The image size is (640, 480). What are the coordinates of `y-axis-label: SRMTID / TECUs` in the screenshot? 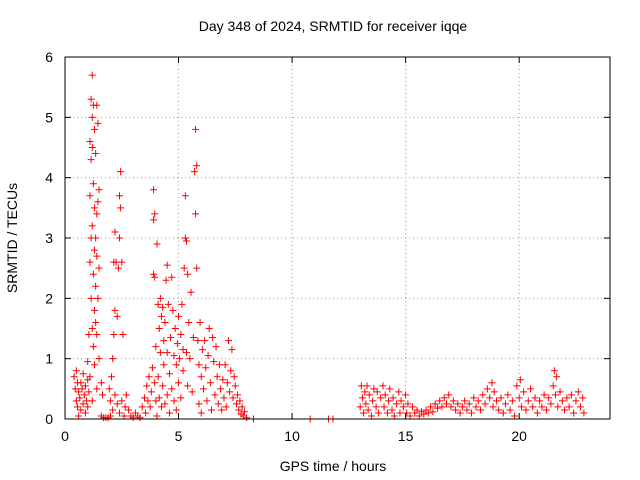 It's located at (12, 238).